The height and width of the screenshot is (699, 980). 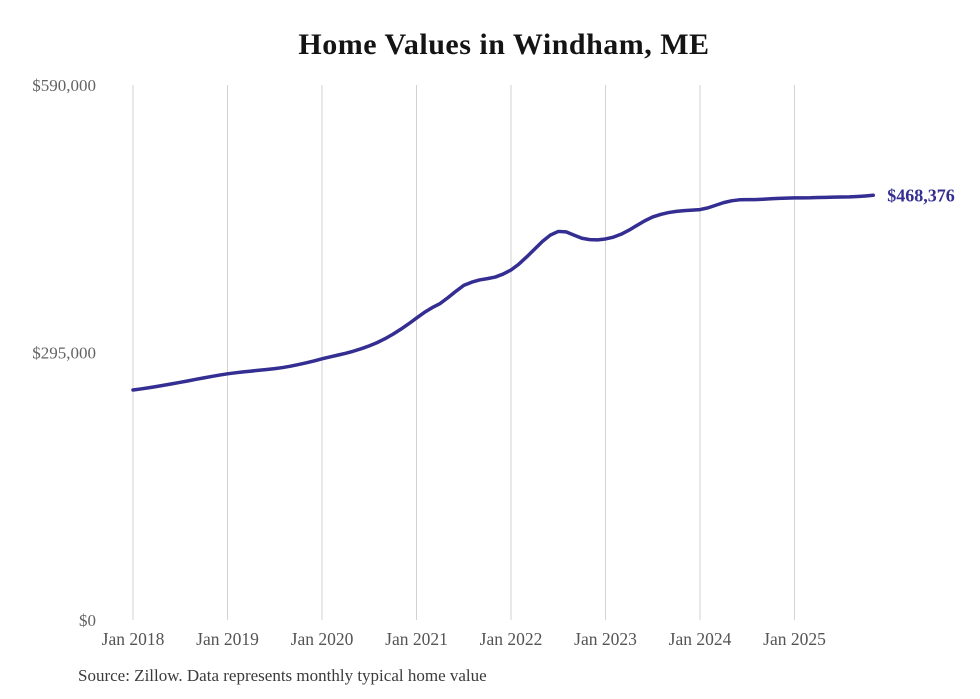 I want to click on x-axis-tick-label: Jan 2024, so click(x=700, y=639).